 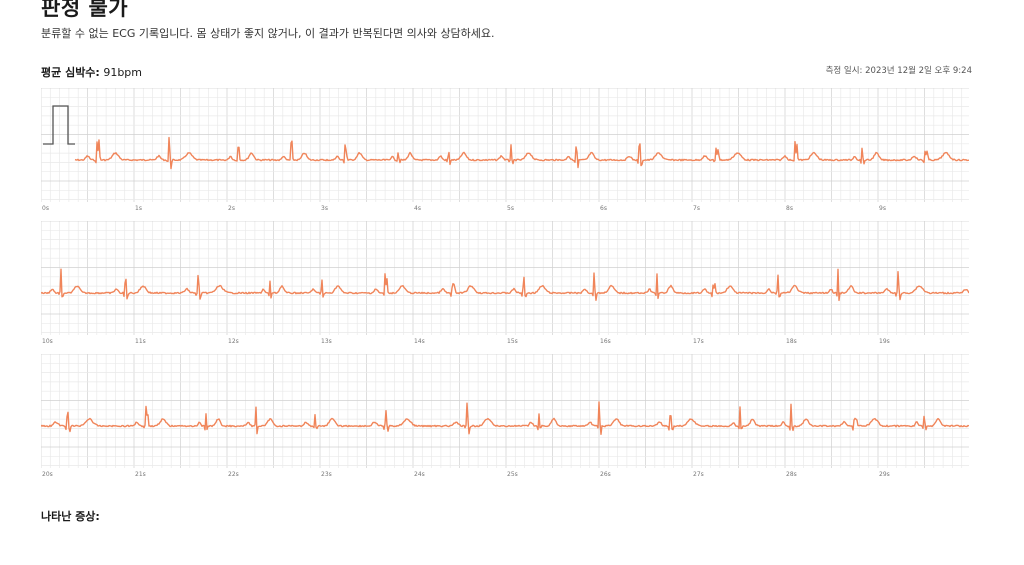 What do you see at coordinates (512, 341) in the screenshot?
I see `time-tick-label: 15s` at bounding box center [512, 341].